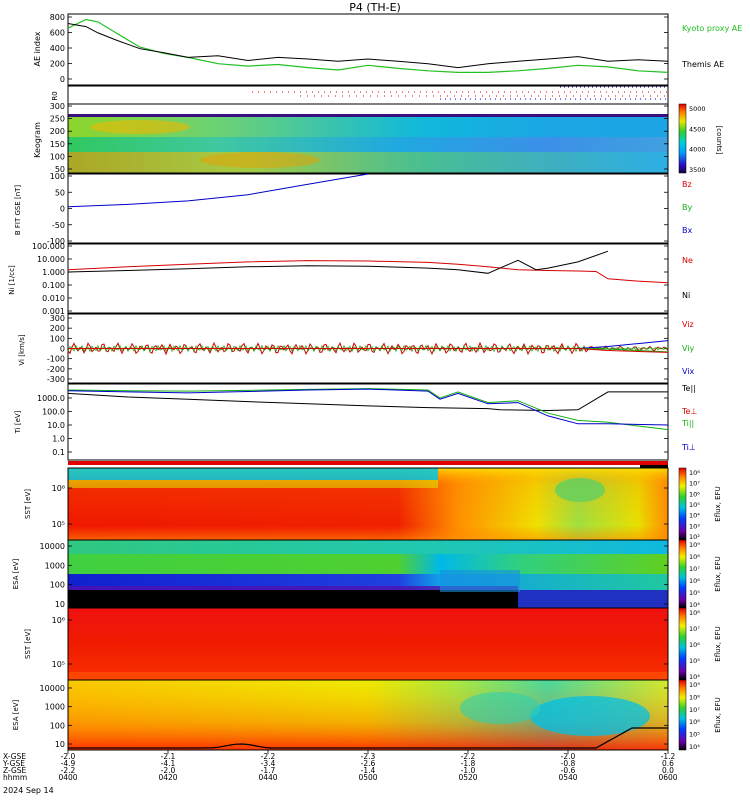  Describe the element at coordinates (58, 524) in the screenshot. I see `sst1-ytick-label: 10⁵` at that location.